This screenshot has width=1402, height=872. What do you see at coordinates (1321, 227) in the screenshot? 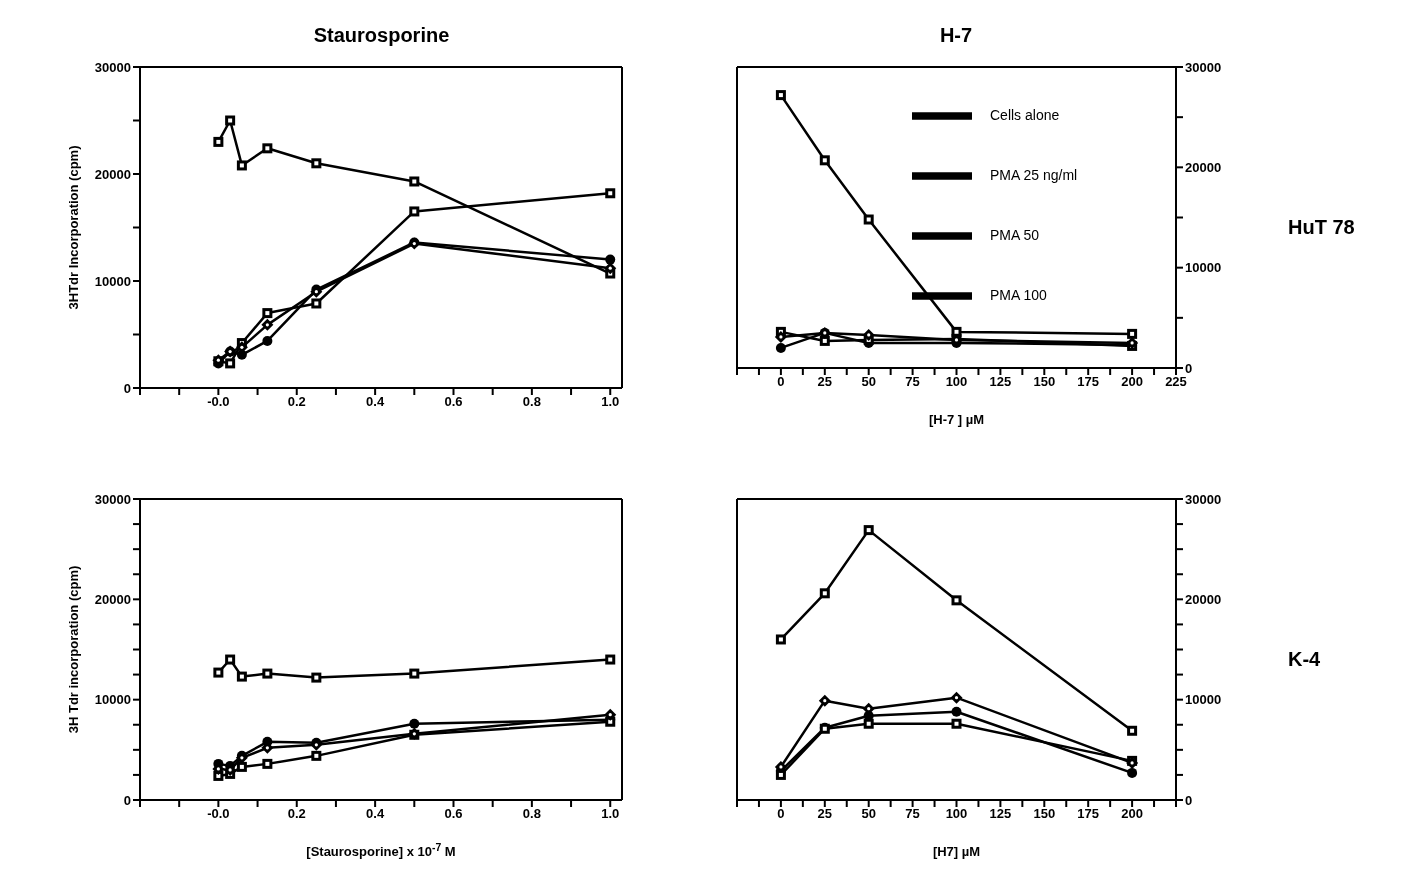
I see `text: HuT 78` at bounding box center [1321, 227].